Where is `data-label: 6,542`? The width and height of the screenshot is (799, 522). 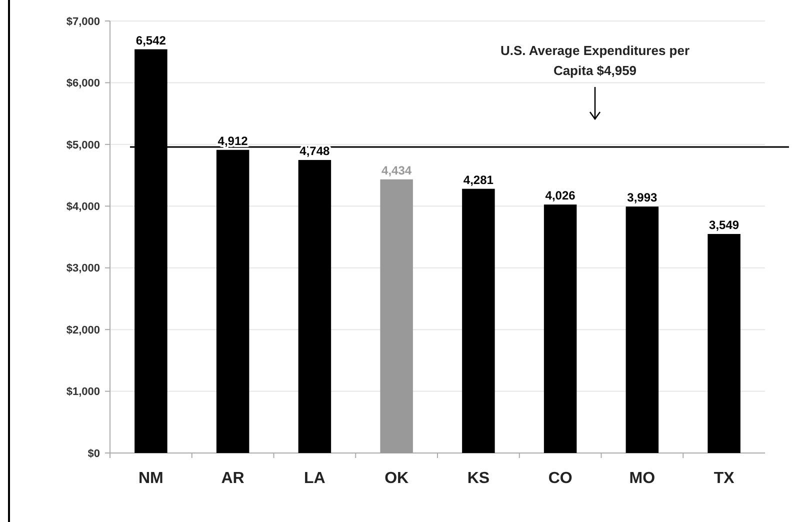
data-label: 6,542 is located at coordinates (151, 40).